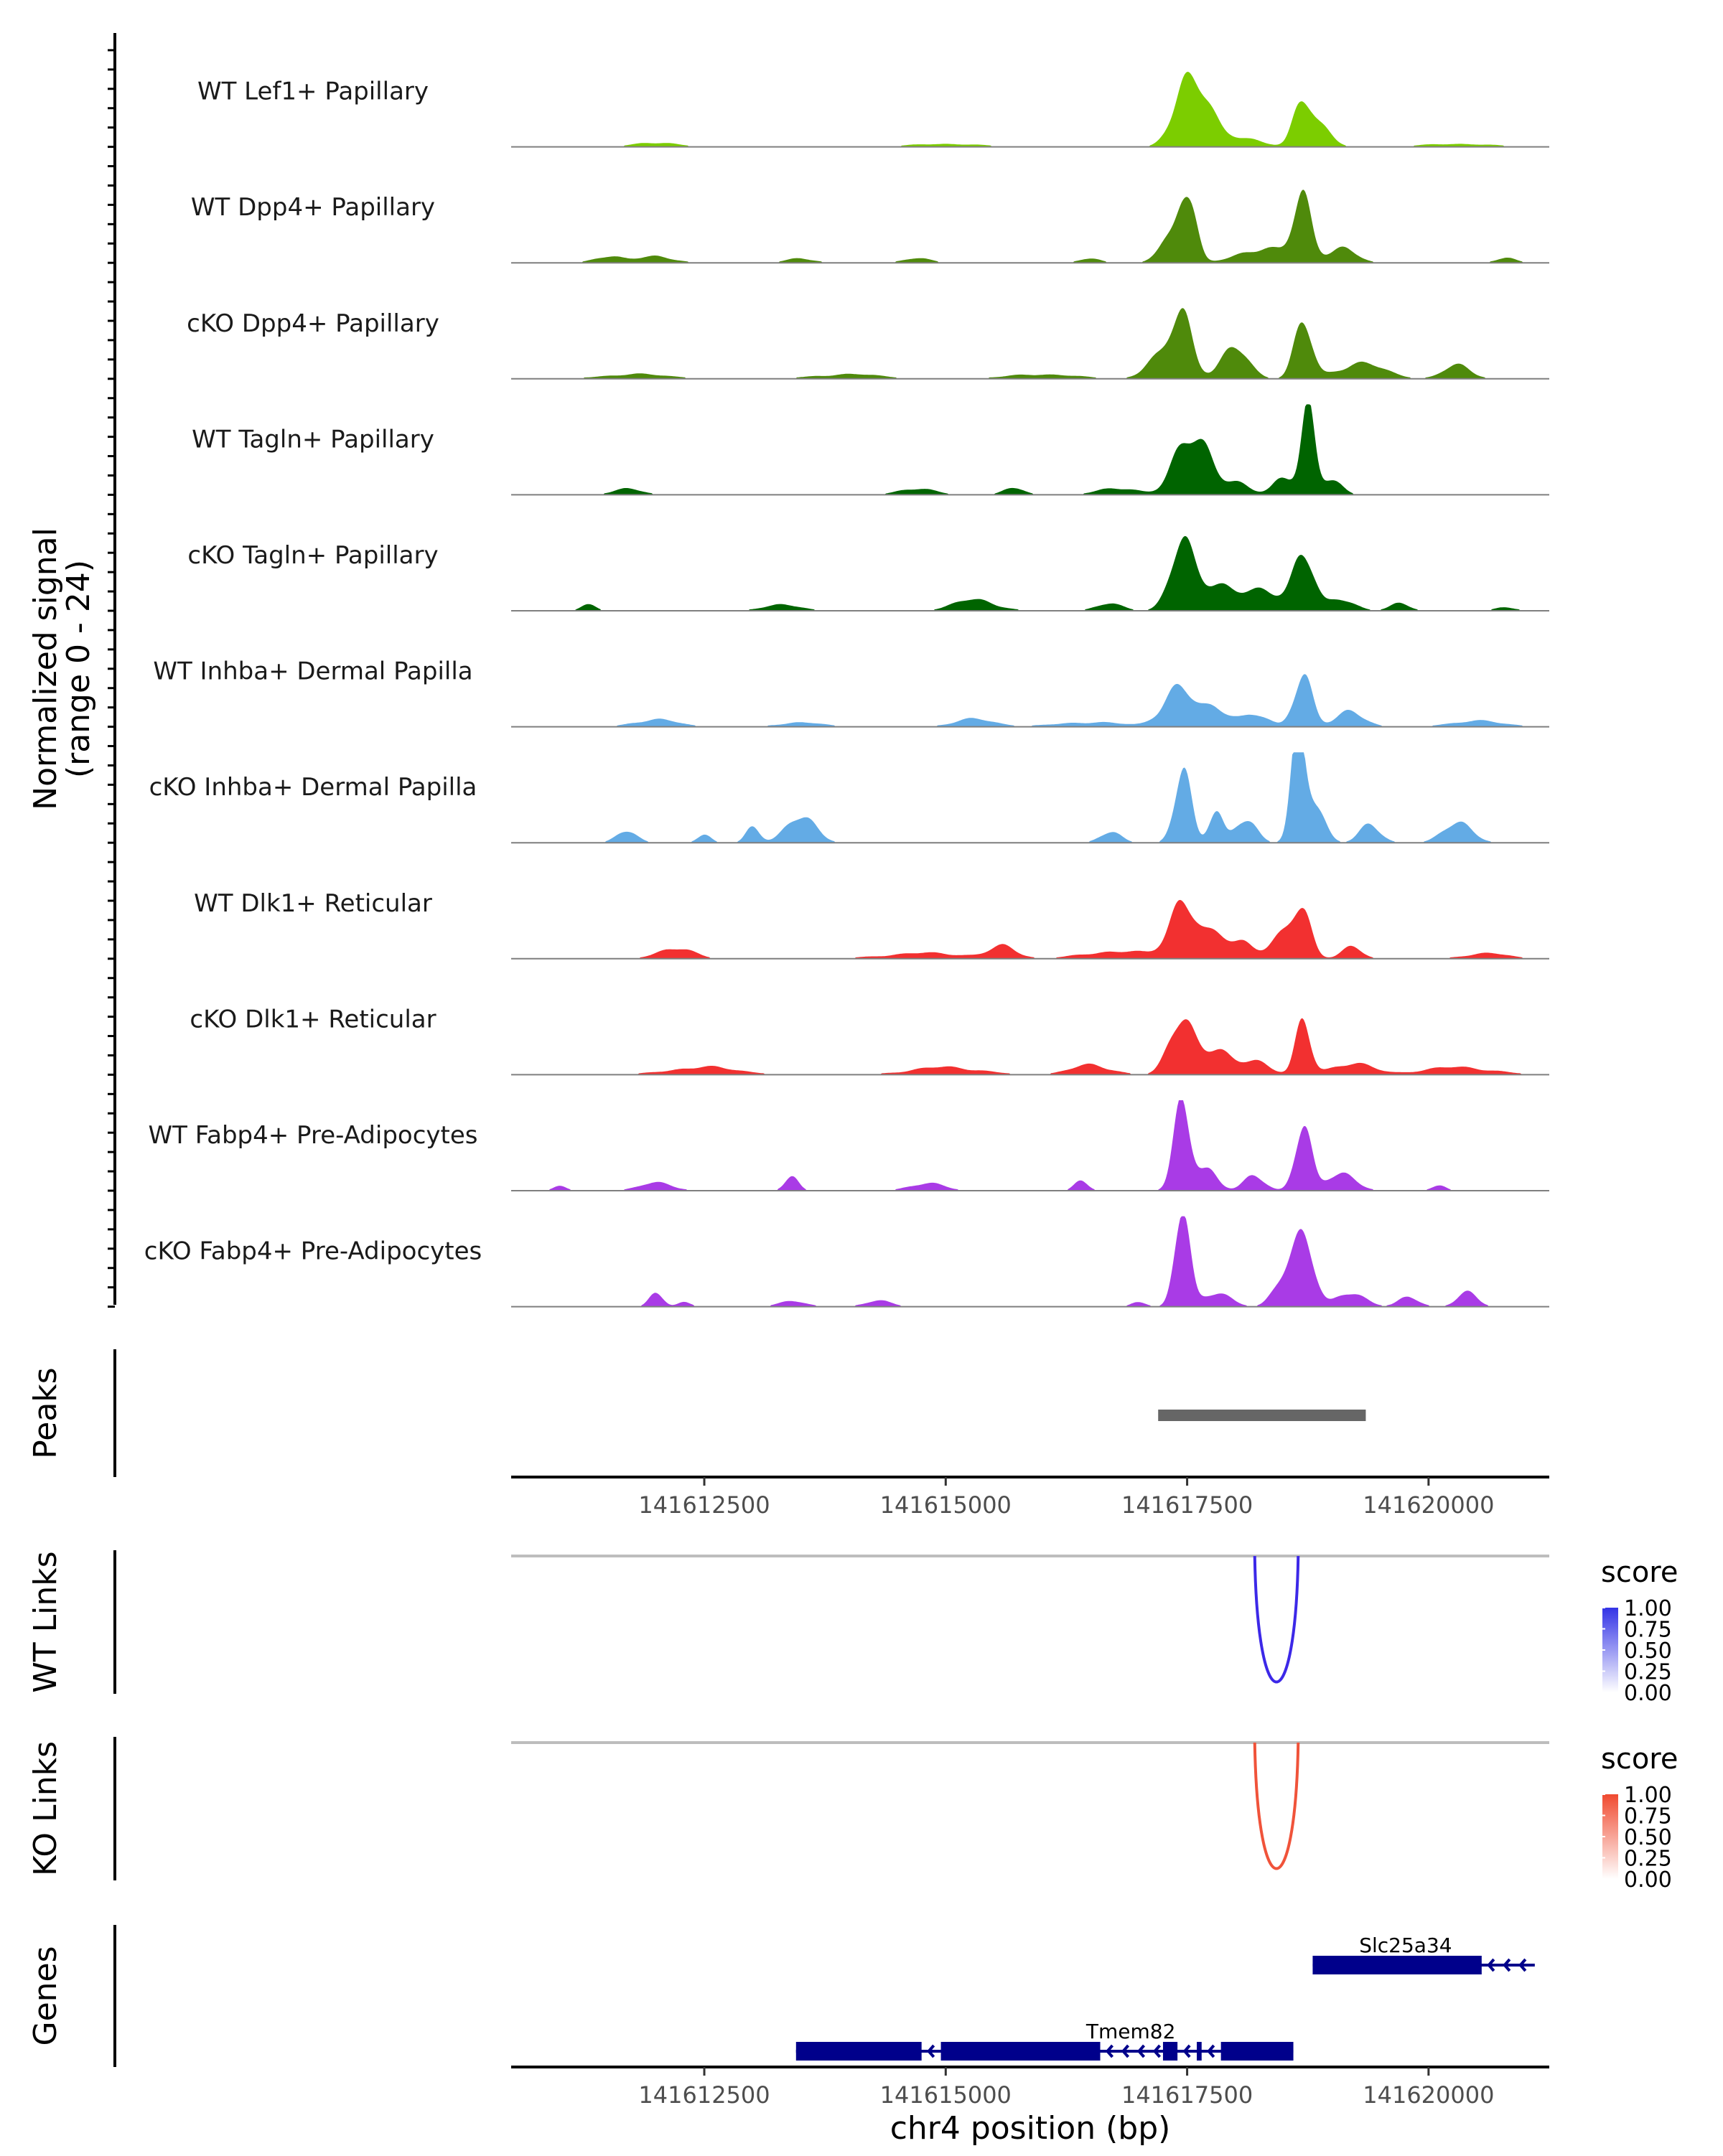 The width and height of the screenshot is (1723, 2156). What do you see at coordinates (45, 1808) in the screenshot?
I see `ko-links-label: KO Links` at bounding box center [45, 1808].